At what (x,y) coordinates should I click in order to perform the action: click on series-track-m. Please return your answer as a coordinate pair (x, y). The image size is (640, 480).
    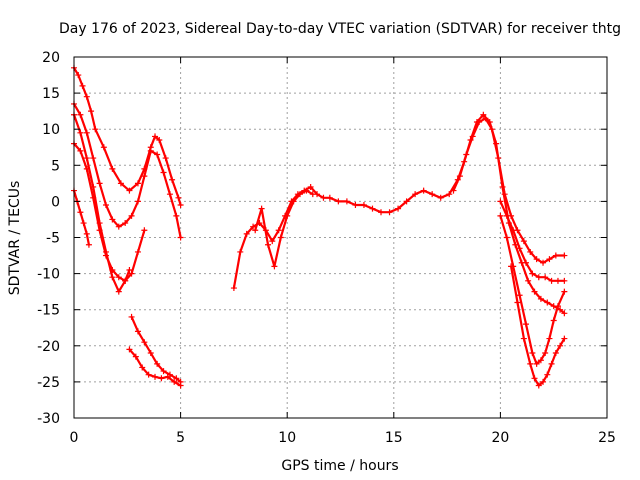
    Looking at the image, I should click on (538, 326).